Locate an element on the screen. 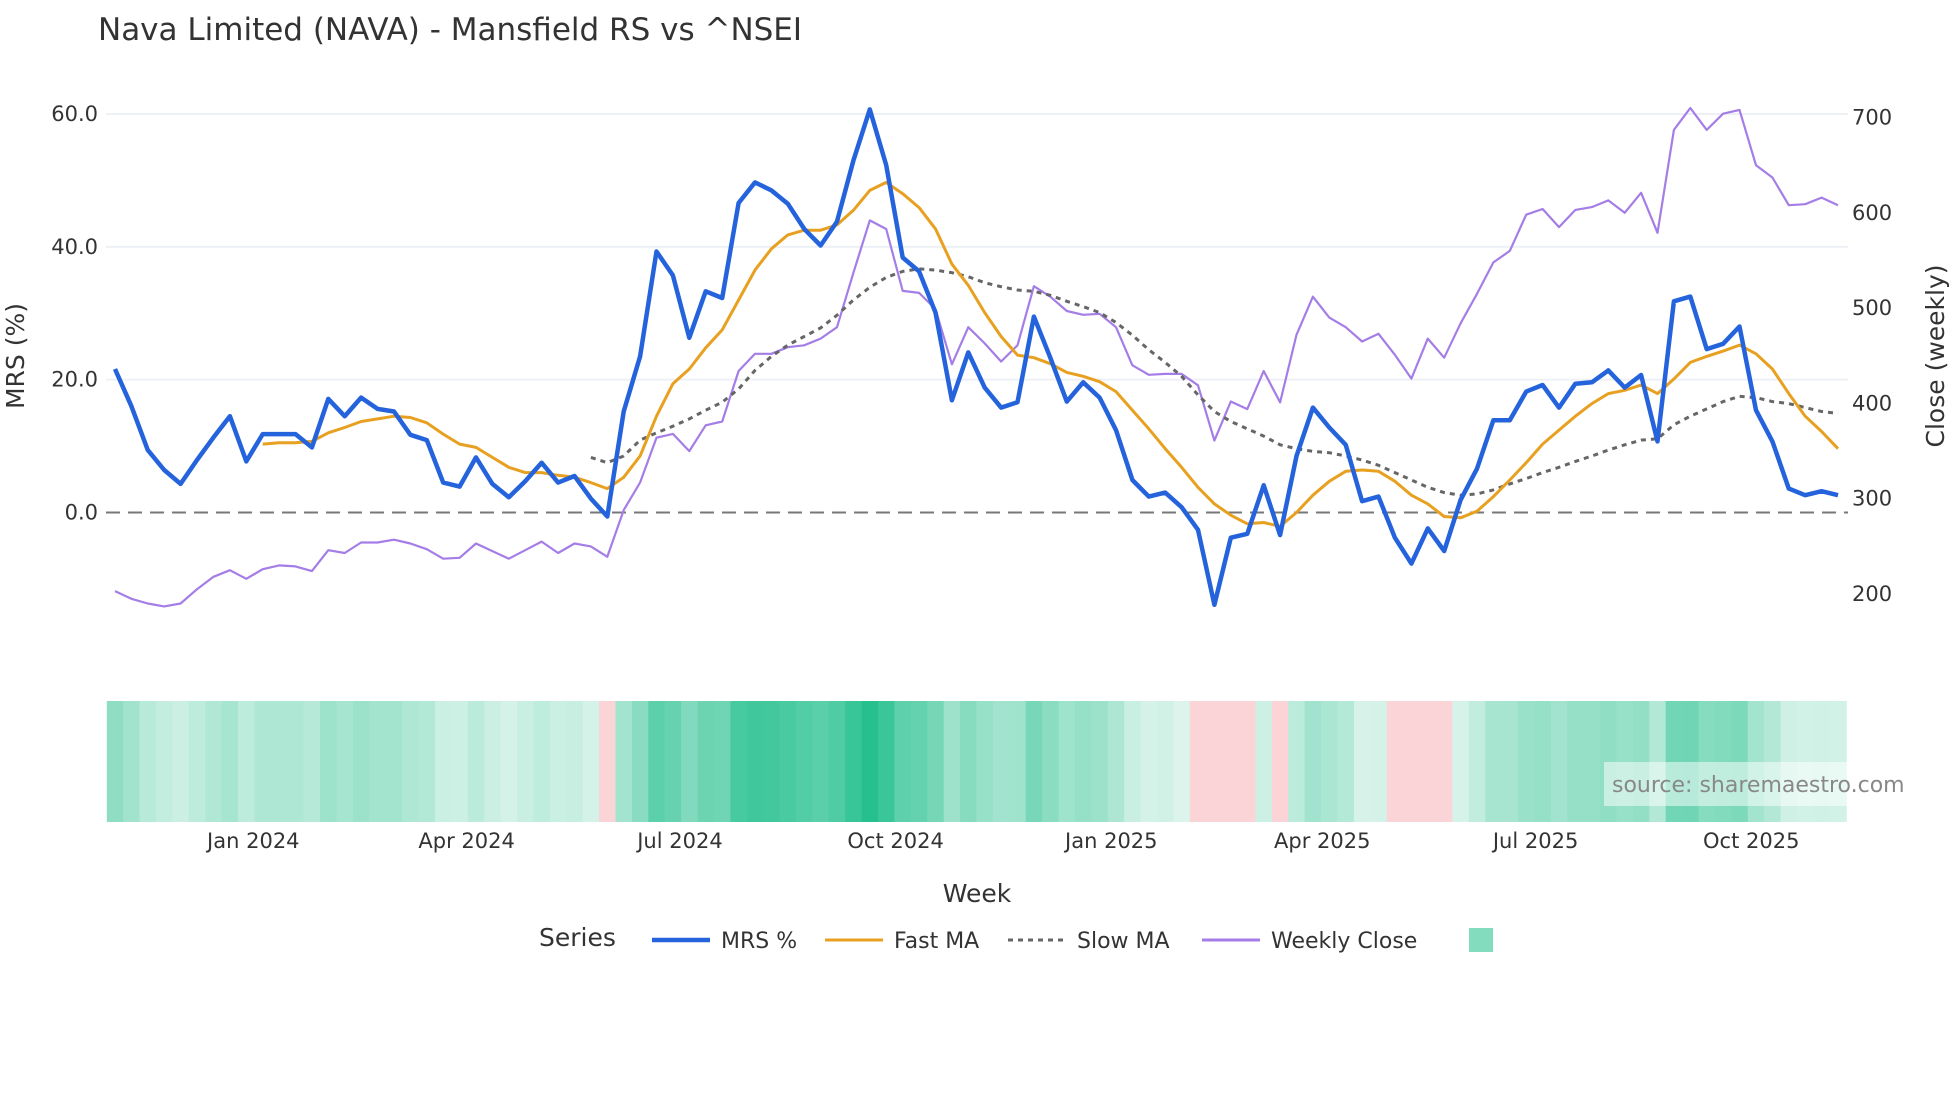  x-axis-title: Week is located at coordinates (977, 893).